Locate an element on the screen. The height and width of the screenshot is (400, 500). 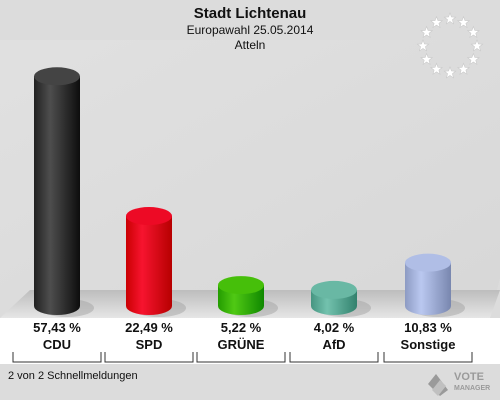
chart-location: Atteln is located at coordinates (250, 45).